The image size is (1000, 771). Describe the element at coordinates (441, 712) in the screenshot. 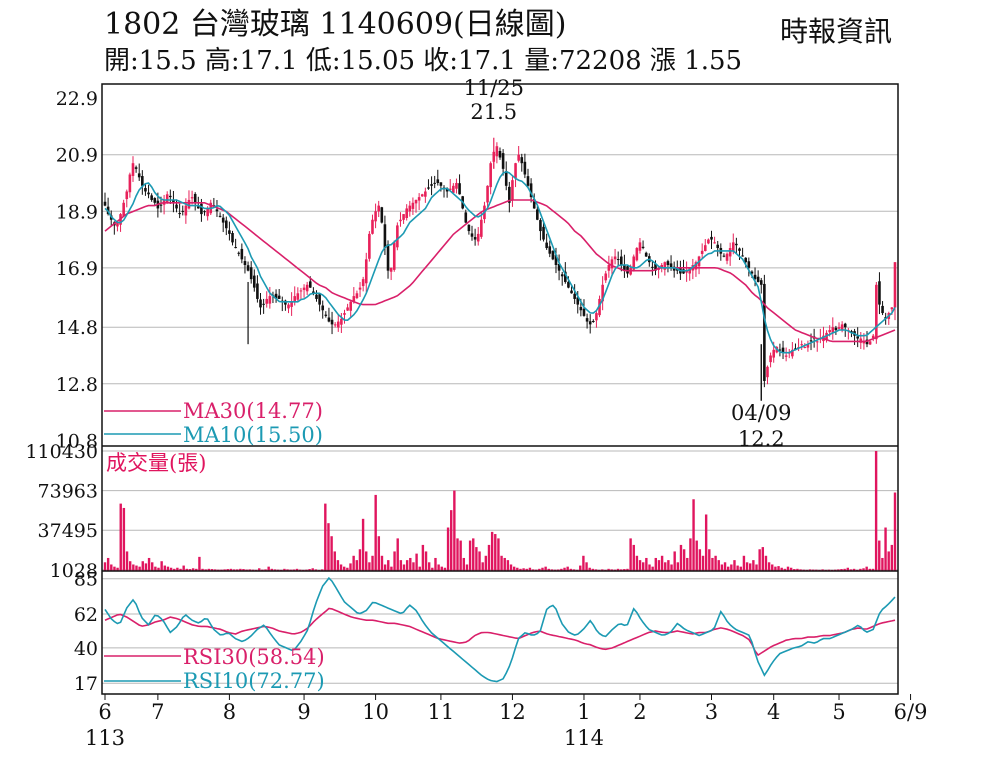

I see `x-tick-label: 11` at that location.